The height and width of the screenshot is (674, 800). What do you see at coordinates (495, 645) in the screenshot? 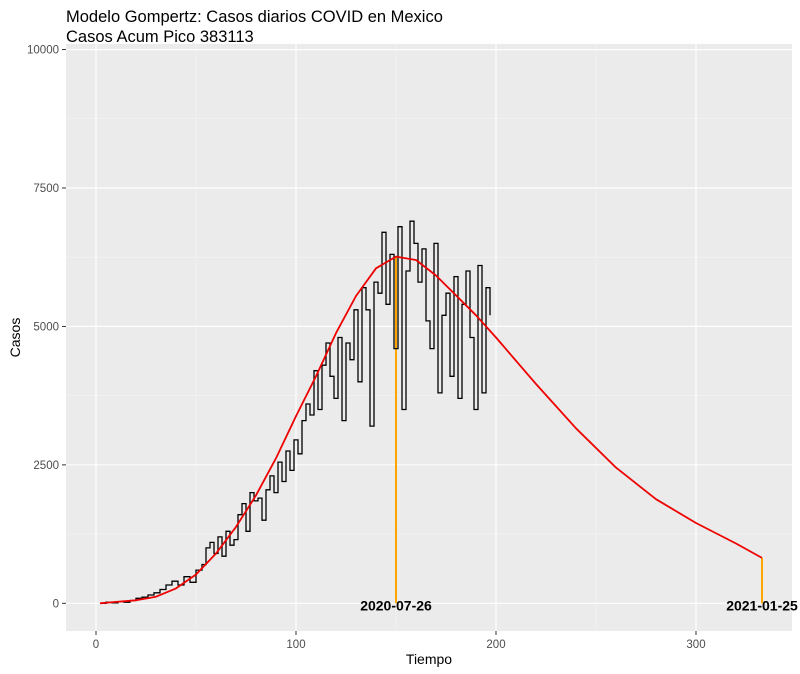
I see `x-tick-label: 200` at bounding box center [495, 645].